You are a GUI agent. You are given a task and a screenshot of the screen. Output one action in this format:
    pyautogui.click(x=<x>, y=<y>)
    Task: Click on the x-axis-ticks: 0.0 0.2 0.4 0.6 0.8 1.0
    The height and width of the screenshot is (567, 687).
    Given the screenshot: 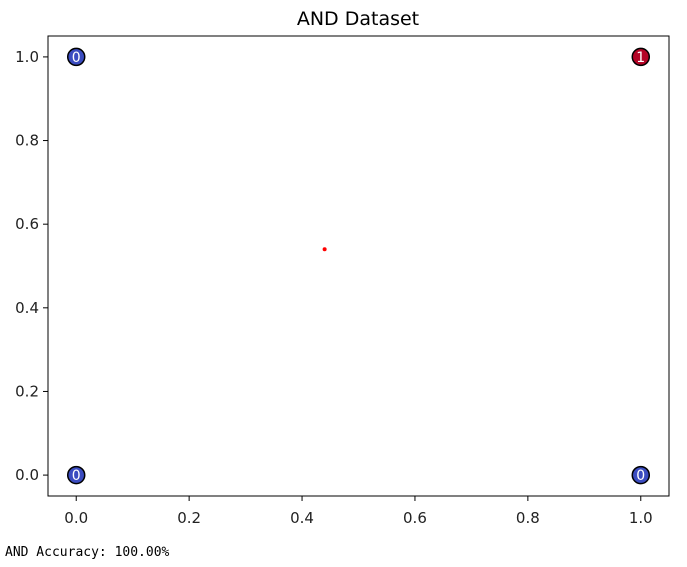 What is the action you would take?
    pyautogui.click(x=358, y=511)
    